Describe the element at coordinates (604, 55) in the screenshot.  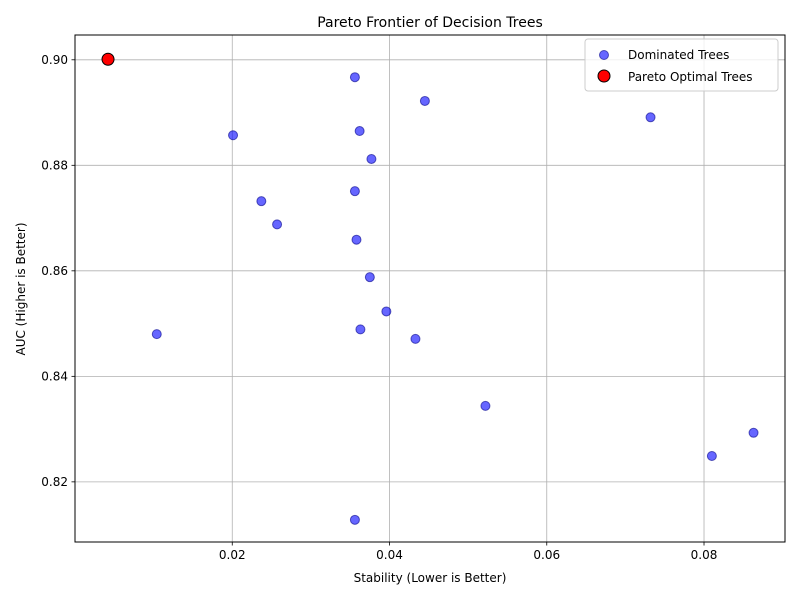
I see `legend-marker-dominated` at that location.